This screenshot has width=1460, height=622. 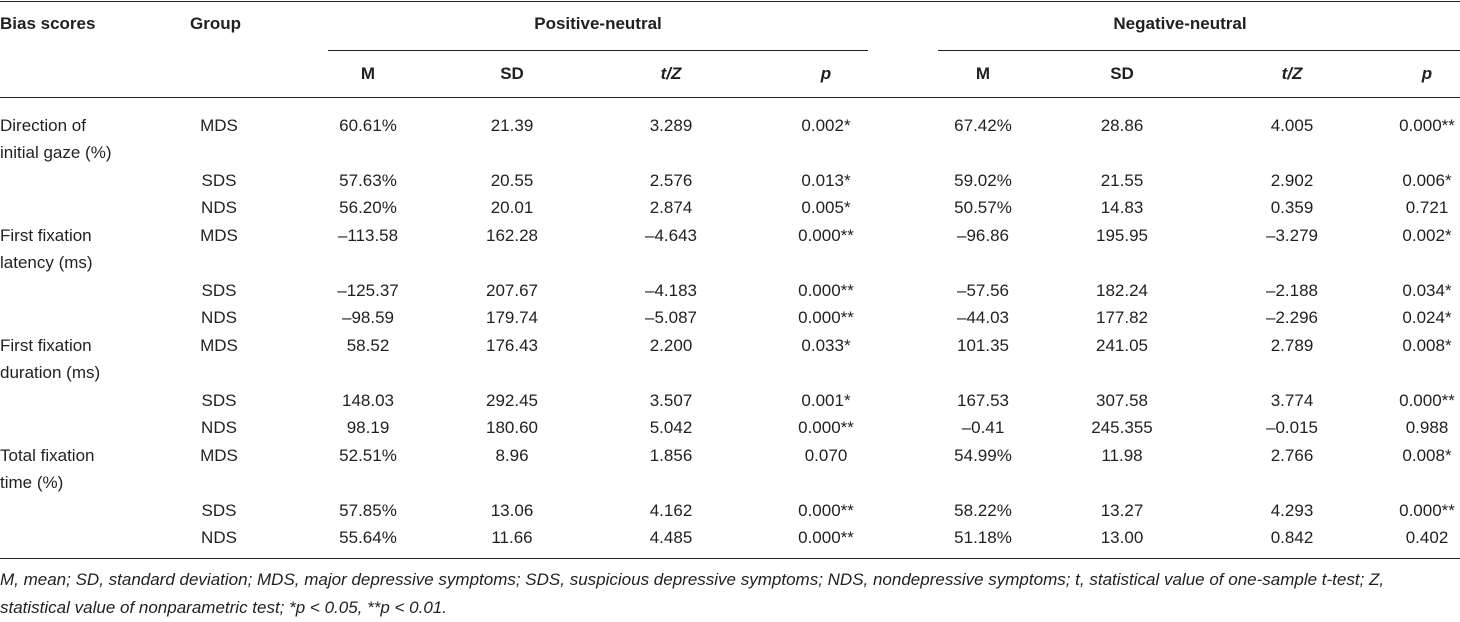 What do you see at coordinates (1292, 125) in the screenshot?
I see `negative-neutral-cell: 4.005` at bounding box center [1292, 125].